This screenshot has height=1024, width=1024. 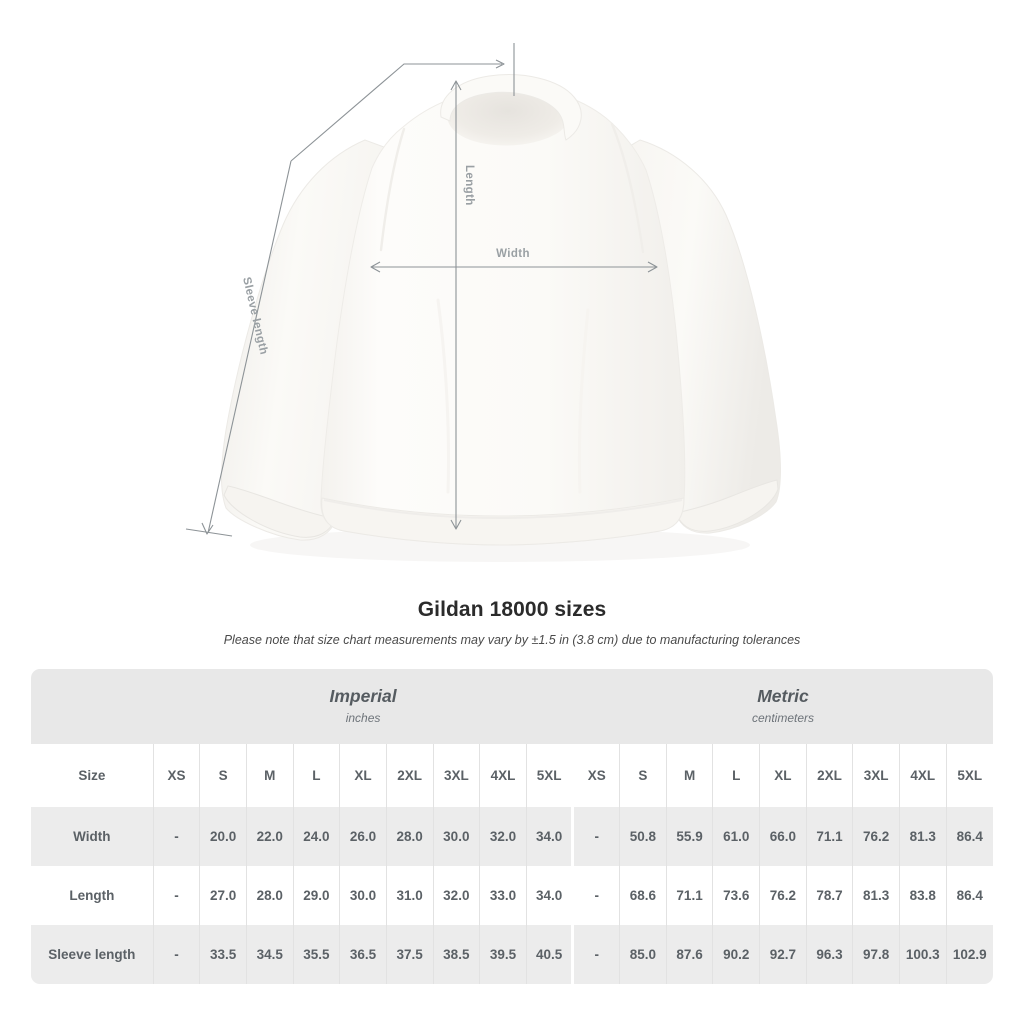 I want to click on size-header-metric-l: L, so click(x=736, y=775).